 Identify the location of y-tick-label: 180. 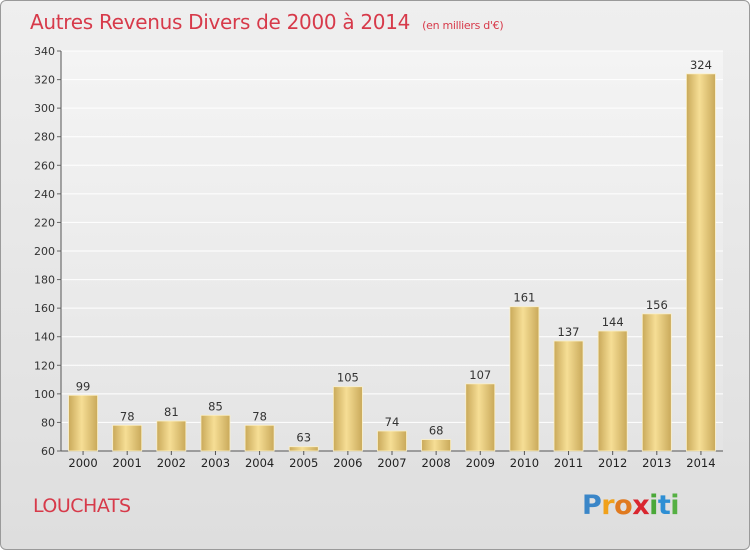
(44, 280).